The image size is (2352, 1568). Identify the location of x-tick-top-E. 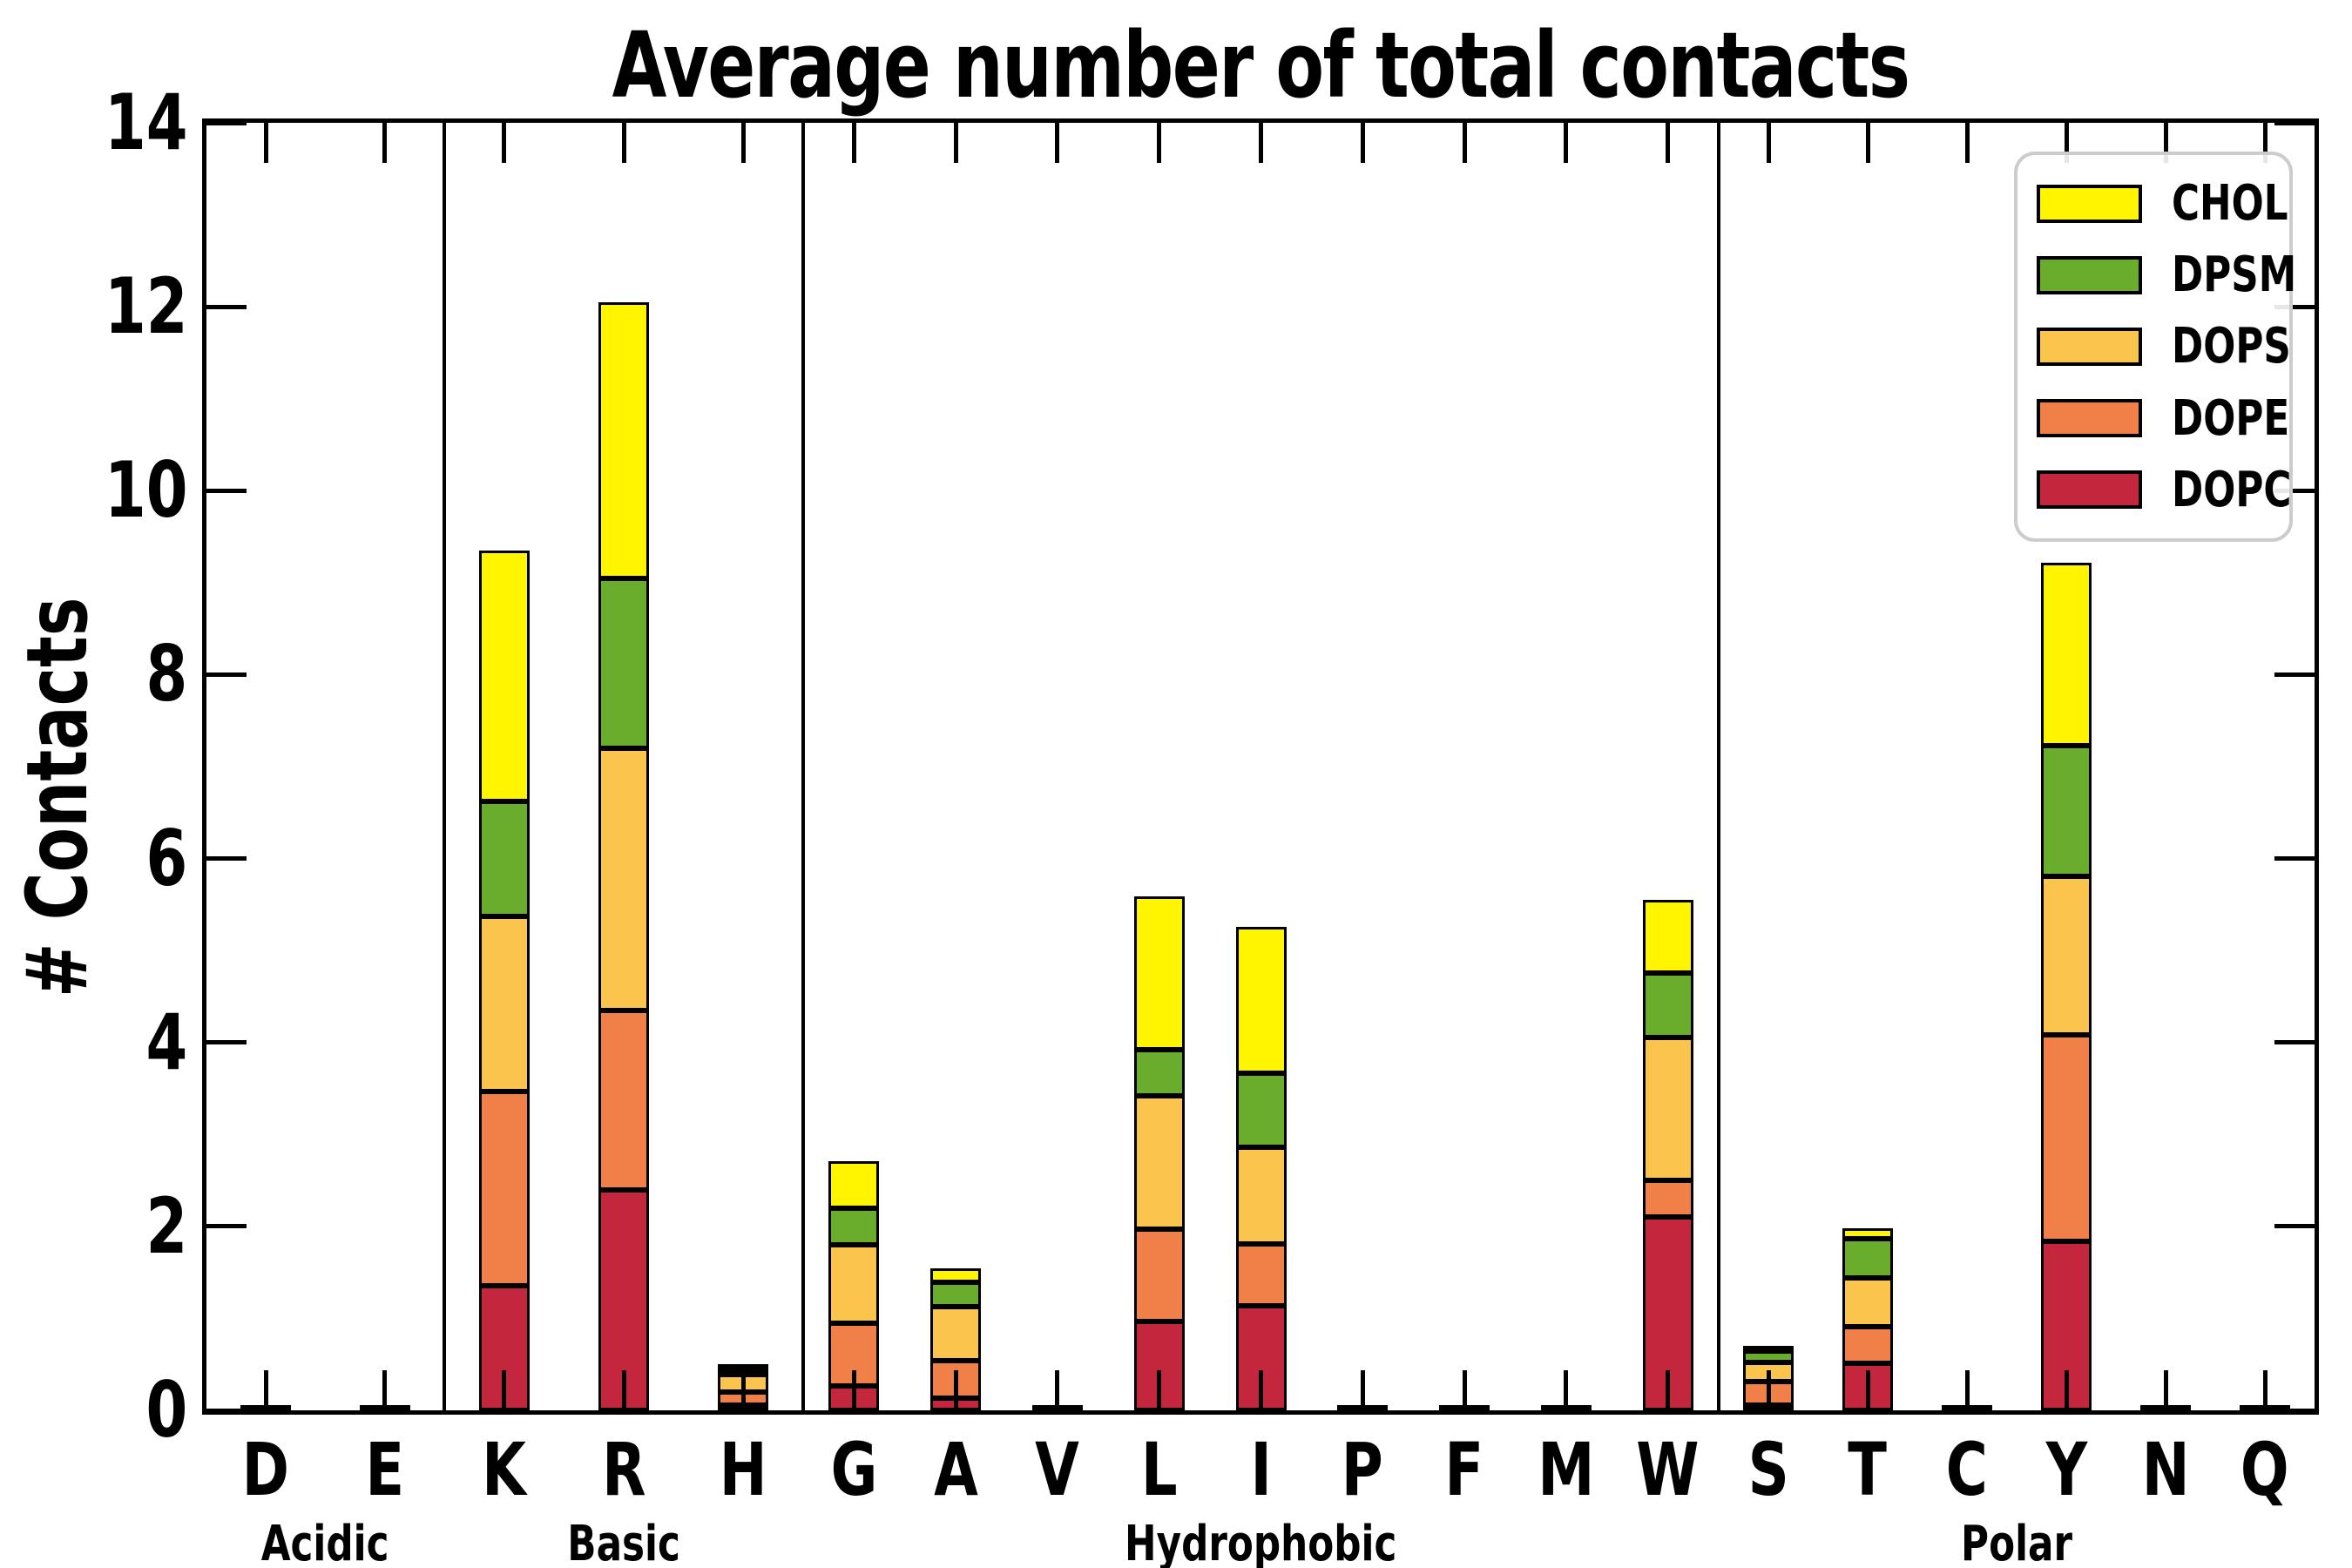
(385, 143).